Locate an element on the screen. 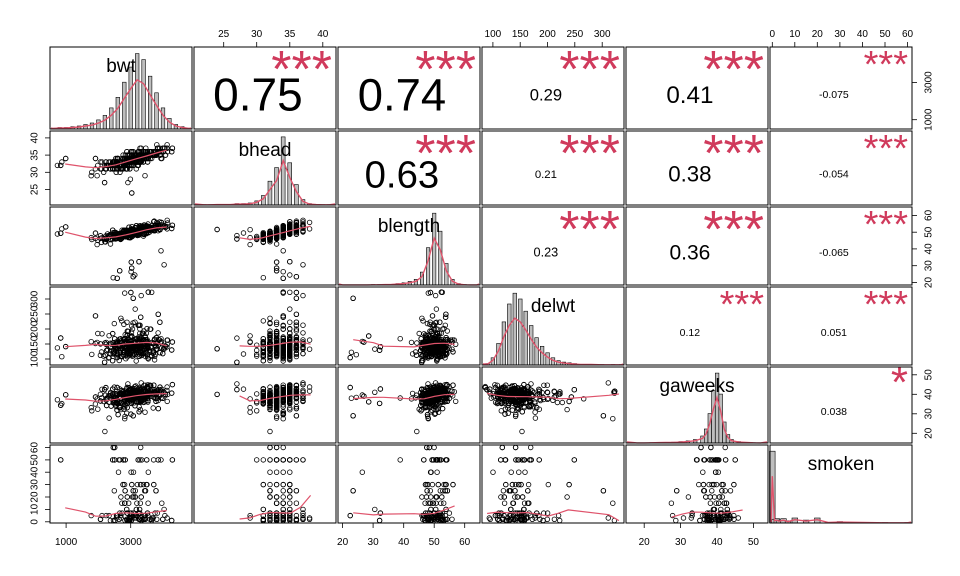 The image size is (960, 576). panel-r3-c5: 0.051*** is located at coordinates (841, 325).